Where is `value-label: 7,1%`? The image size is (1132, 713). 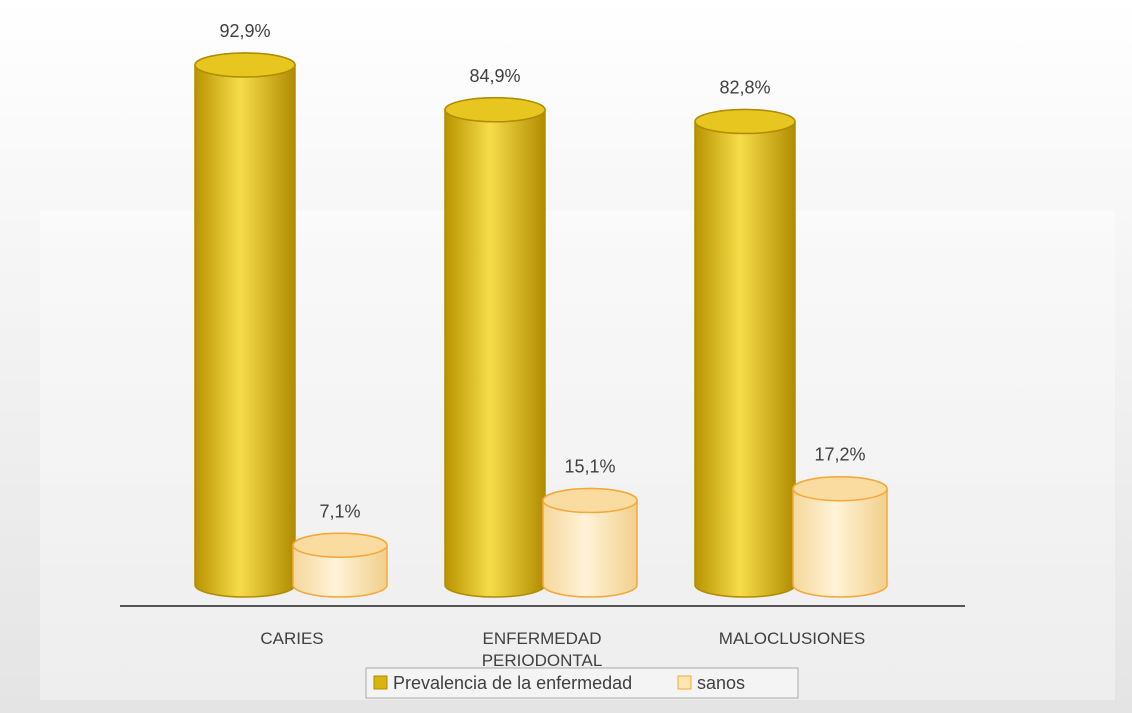
value-label: 7,1% is located at coordinates (339, 511).